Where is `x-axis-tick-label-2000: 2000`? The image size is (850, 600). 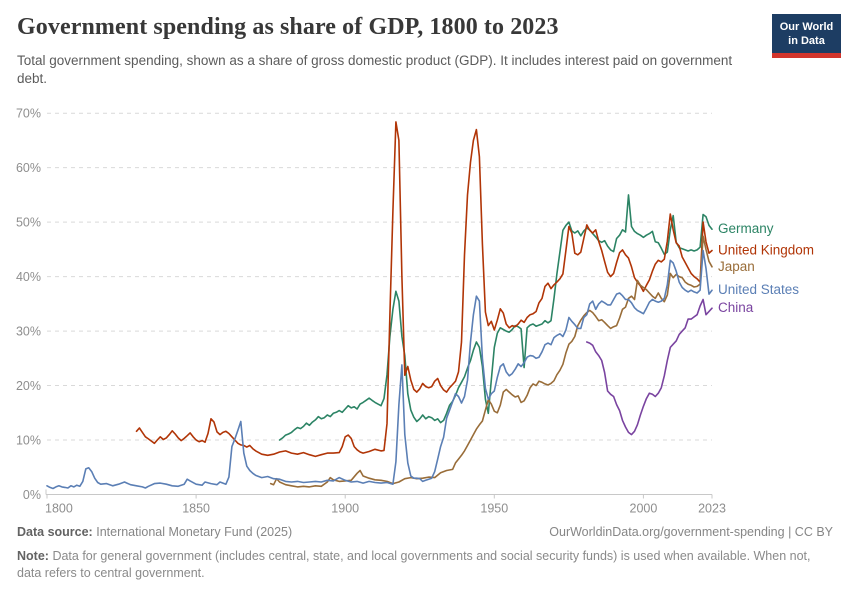 x-axis-tick-label-2000: 2000 is located at coordinates (644, 509).